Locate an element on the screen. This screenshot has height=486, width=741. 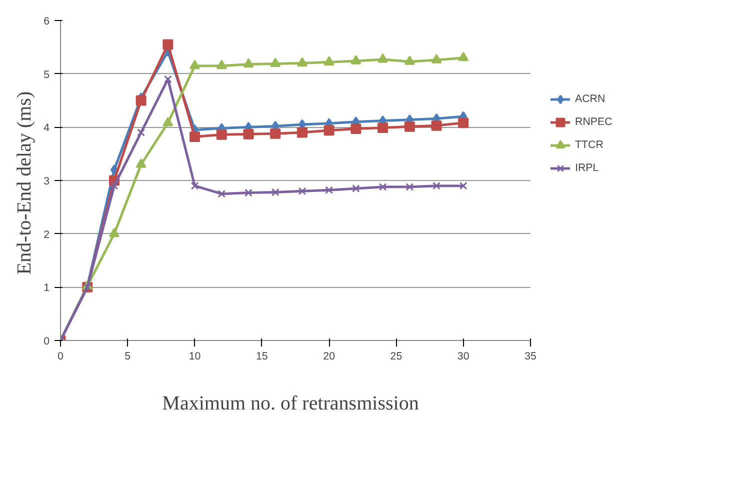
legend-label: RNPEC is located at coordinates (593, 122).